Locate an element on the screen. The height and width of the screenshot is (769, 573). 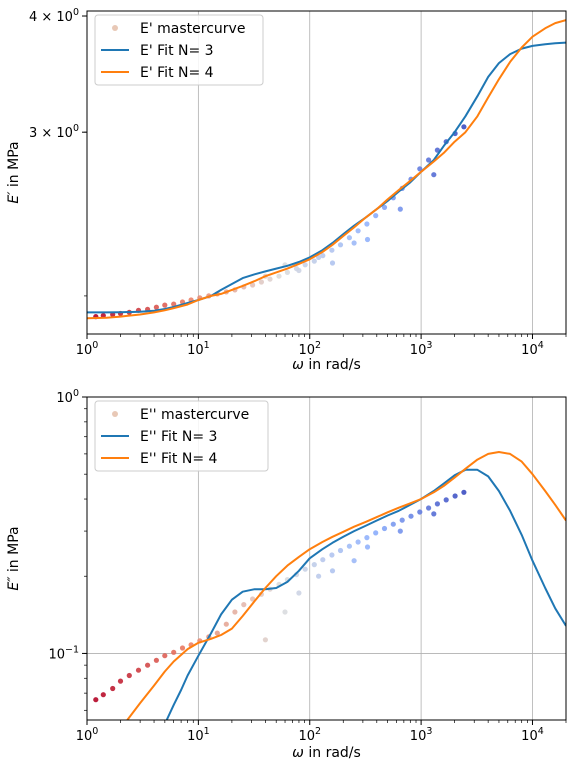
y-axis-label: E′ in MPa is located at coordinates (14, 172).